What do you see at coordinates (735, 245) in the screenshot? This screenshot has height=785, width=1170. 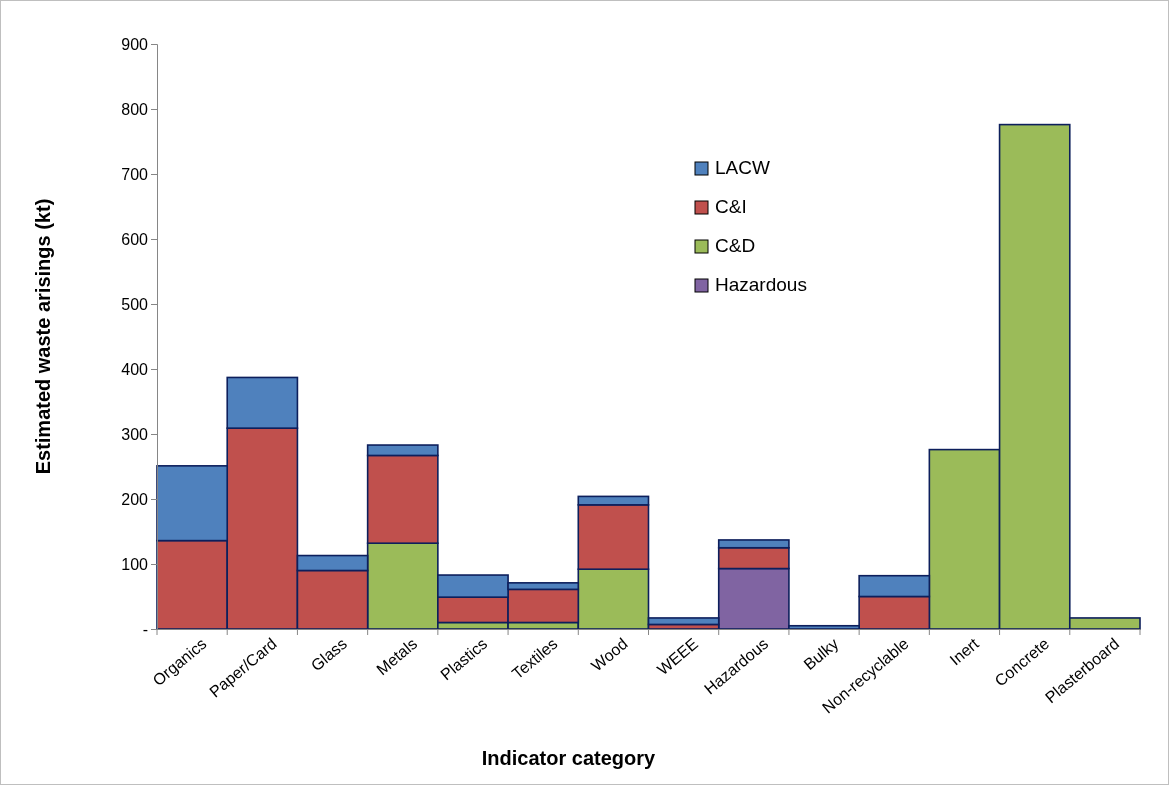 I see `legend-label: C&D` at bounding box center [735, 245].